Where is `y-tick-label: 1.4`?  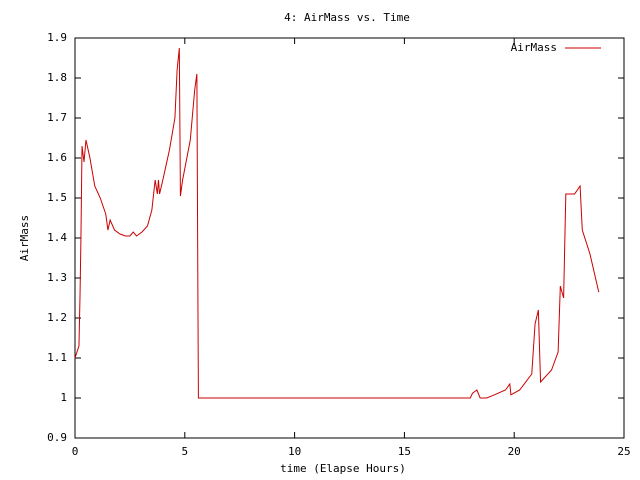 y-tick-label: 1.4 is located at coordinates (57, 237).